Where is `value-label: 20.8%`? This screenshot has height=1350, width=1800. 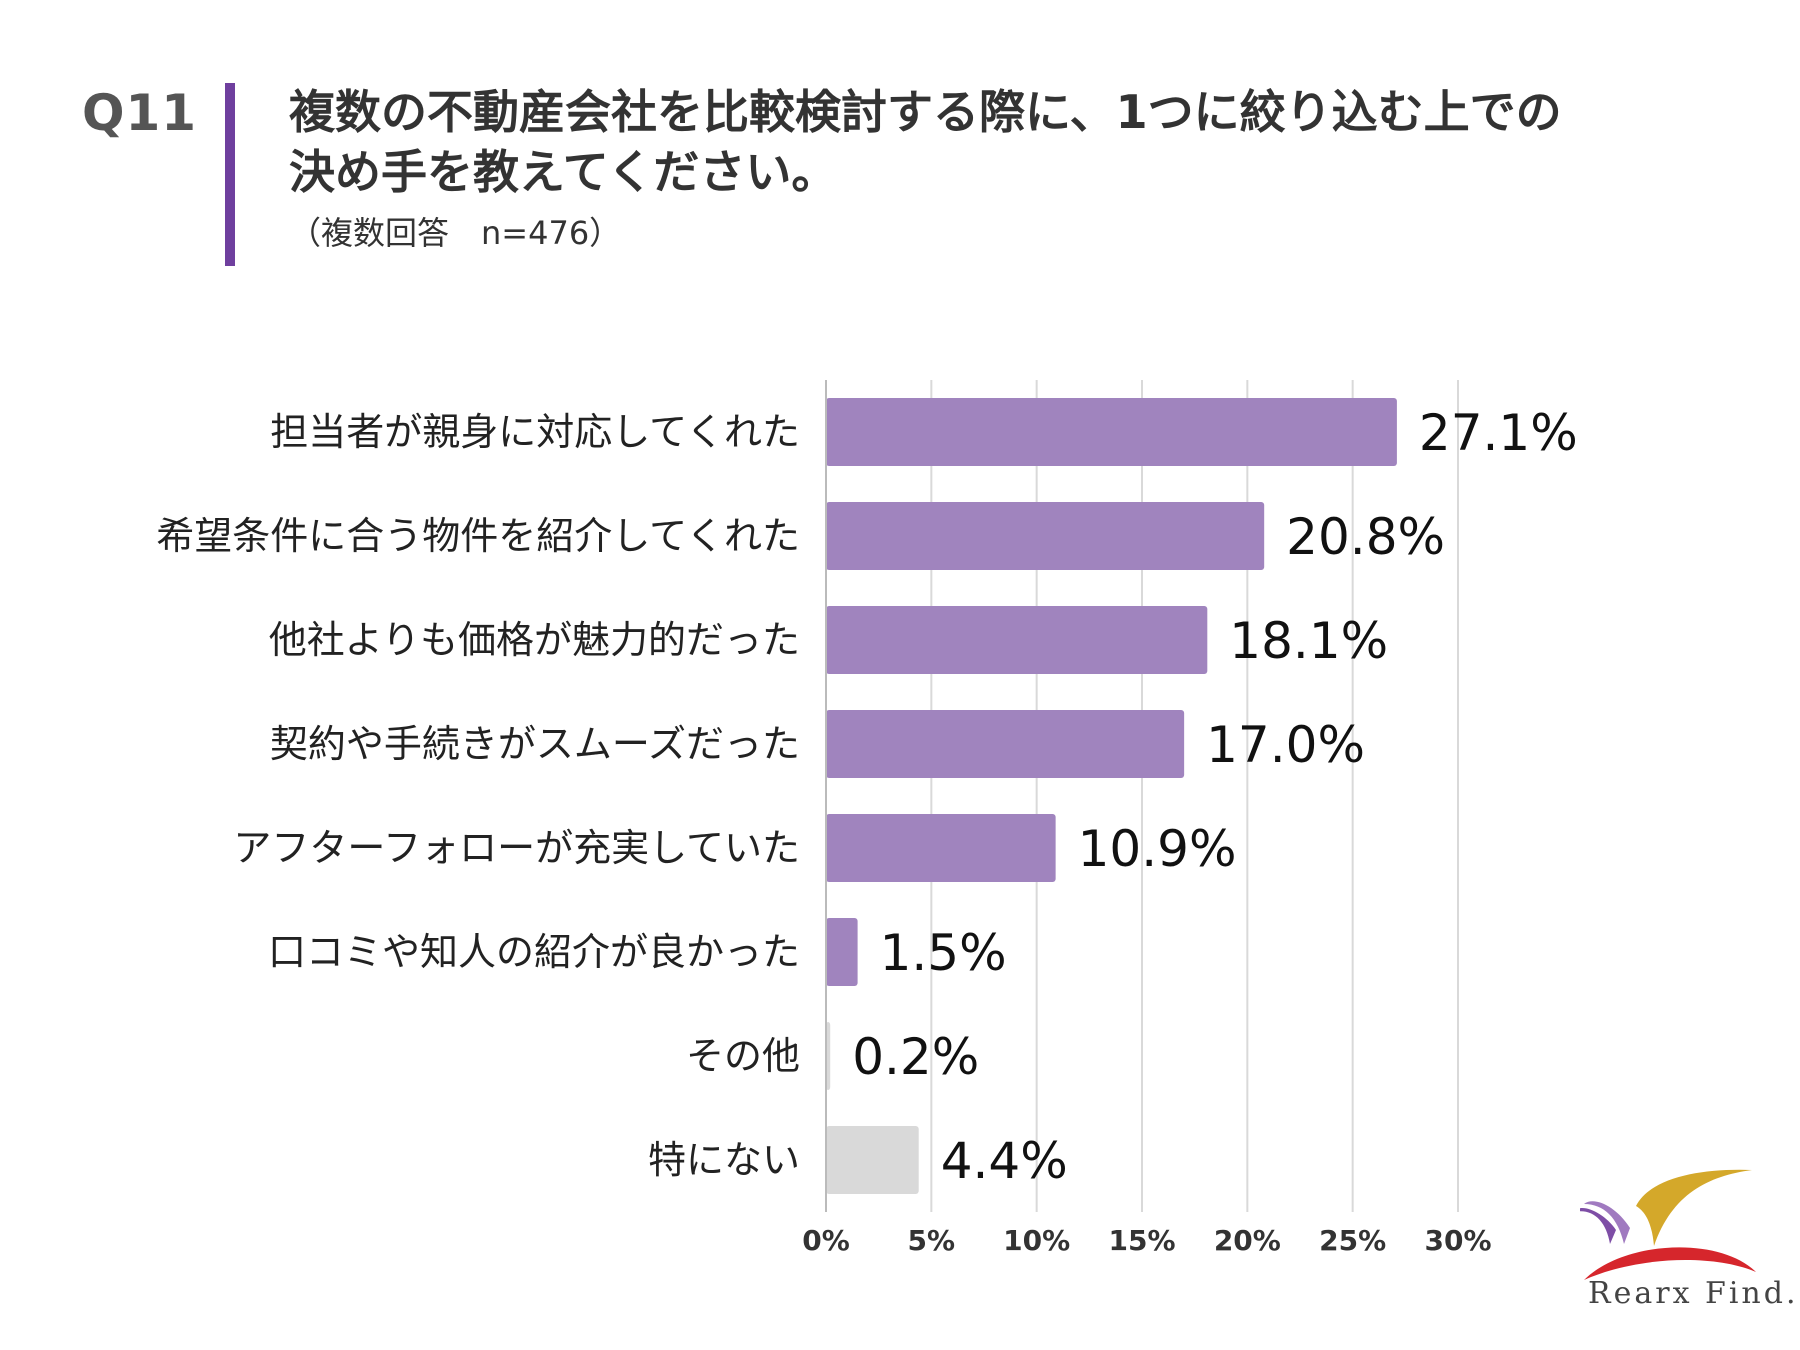
value-label: 20.8% is located at coordinates (1365, 537).